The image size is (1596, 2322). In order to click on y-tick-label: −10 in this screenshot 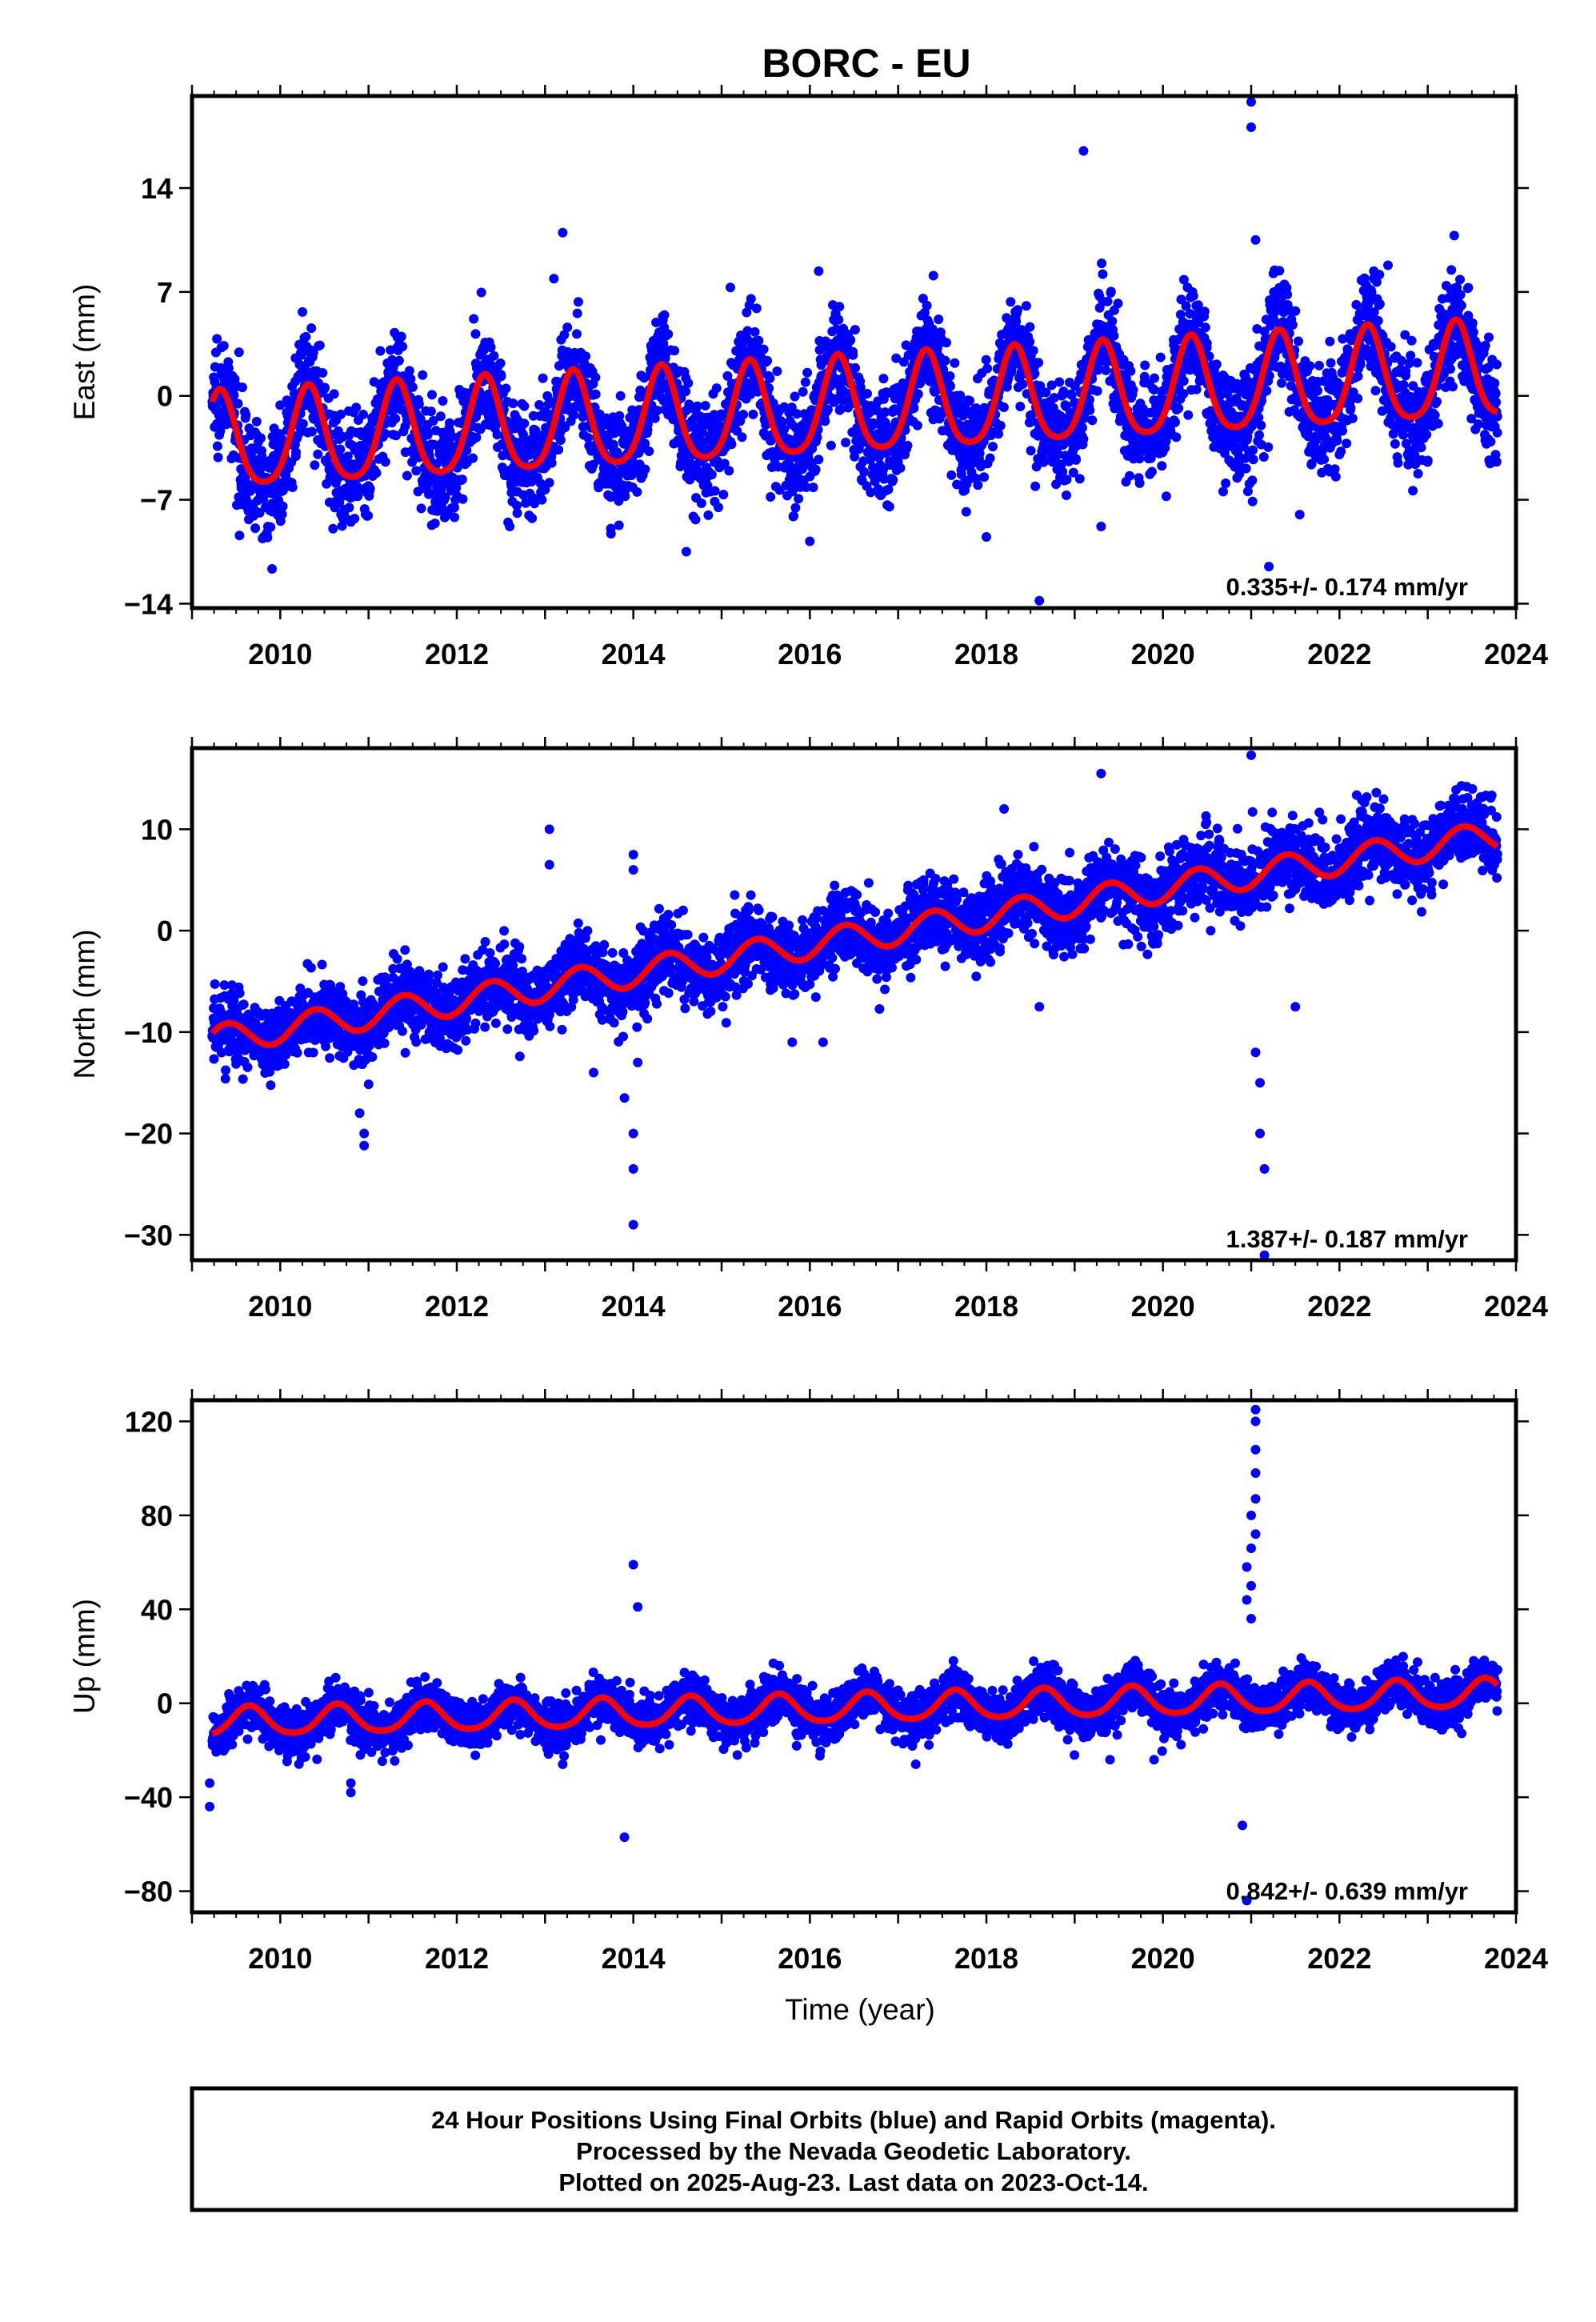, I will do `click(148, 1032)`.